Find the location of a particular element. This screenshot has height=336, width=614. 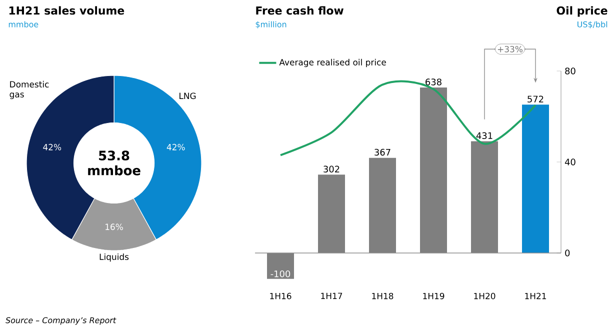

legend-label: Average realised oil price is located at coordinates (332, 63).